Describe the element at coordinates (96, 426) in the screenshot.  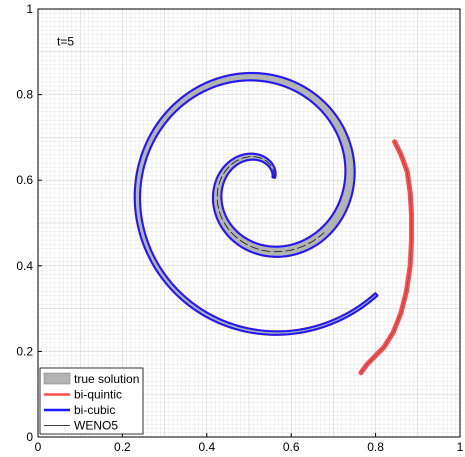
I see `legend-label: WENO5` at that location.